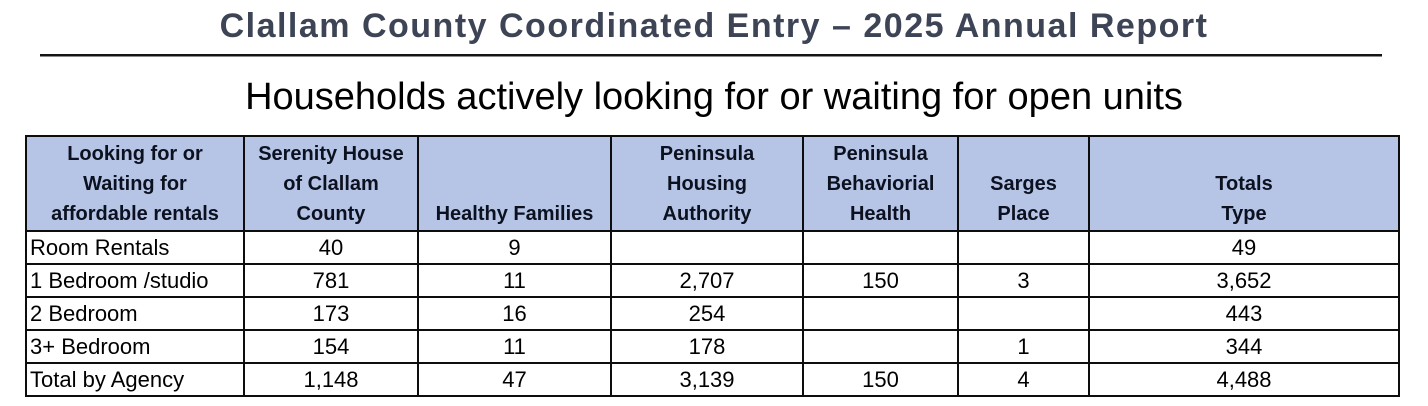  What do you see at coordinates (1244, 379) in the screenshot?
I see `cell-value: 4,488` at bounding box center [1244, 379].